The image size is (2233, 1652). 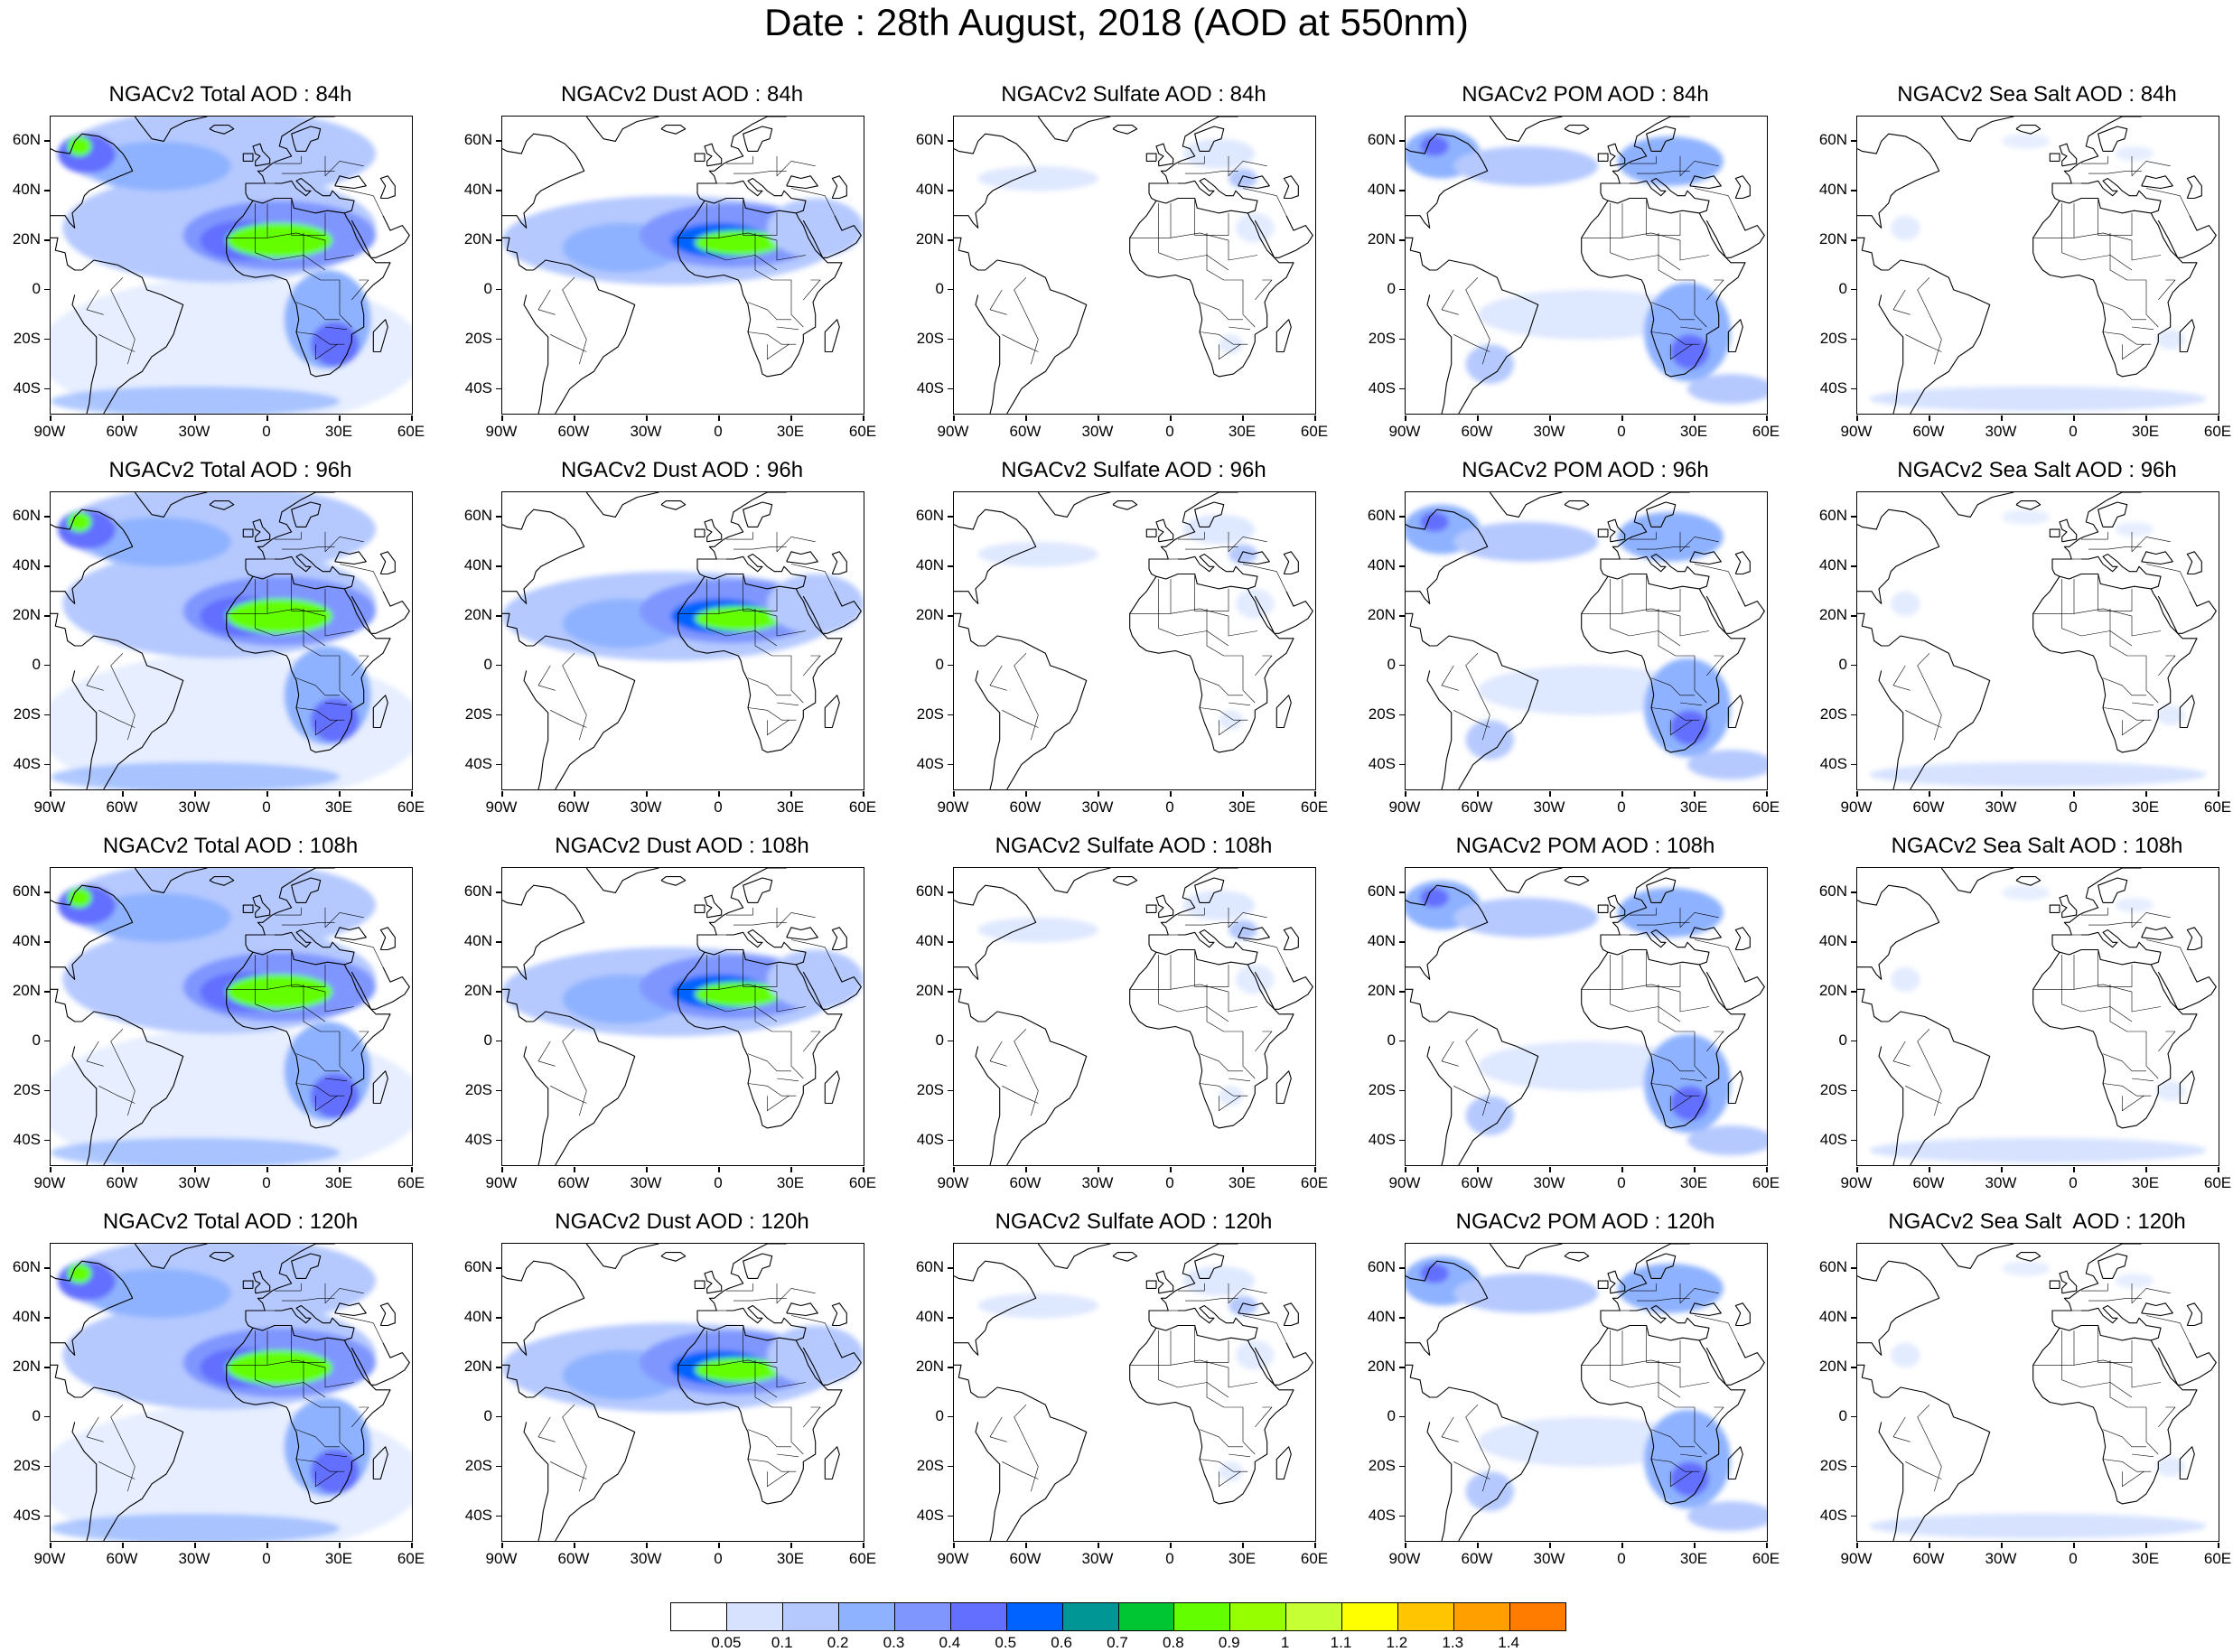 What do you see at coordinates (1258, 1616) in the screenshot?
I see `colorbar-swatch` at bounding box center [1258, 1616].